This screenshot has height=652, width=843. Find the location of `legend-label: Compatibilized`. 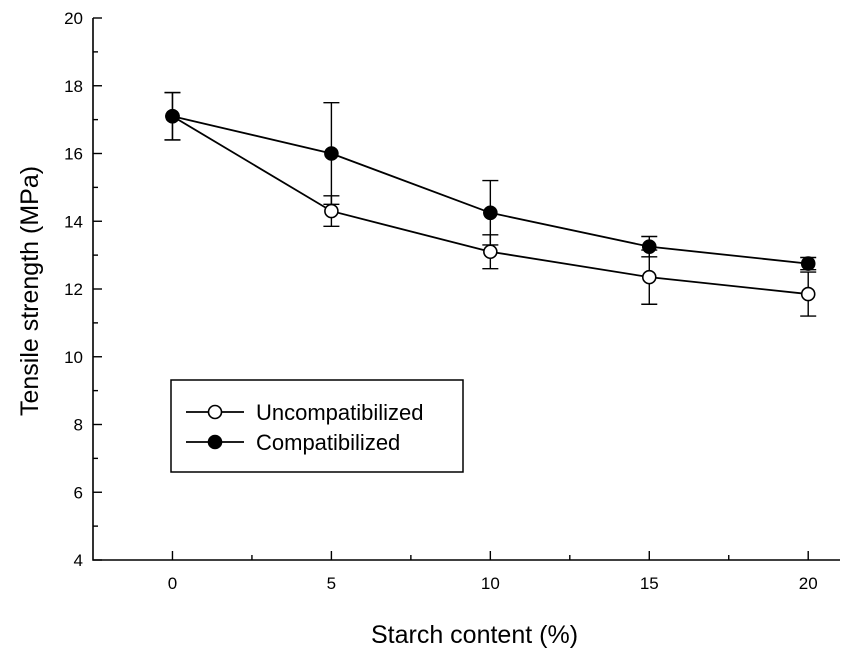

legend-label: Compatibilized is located at coordinates (328, 442).